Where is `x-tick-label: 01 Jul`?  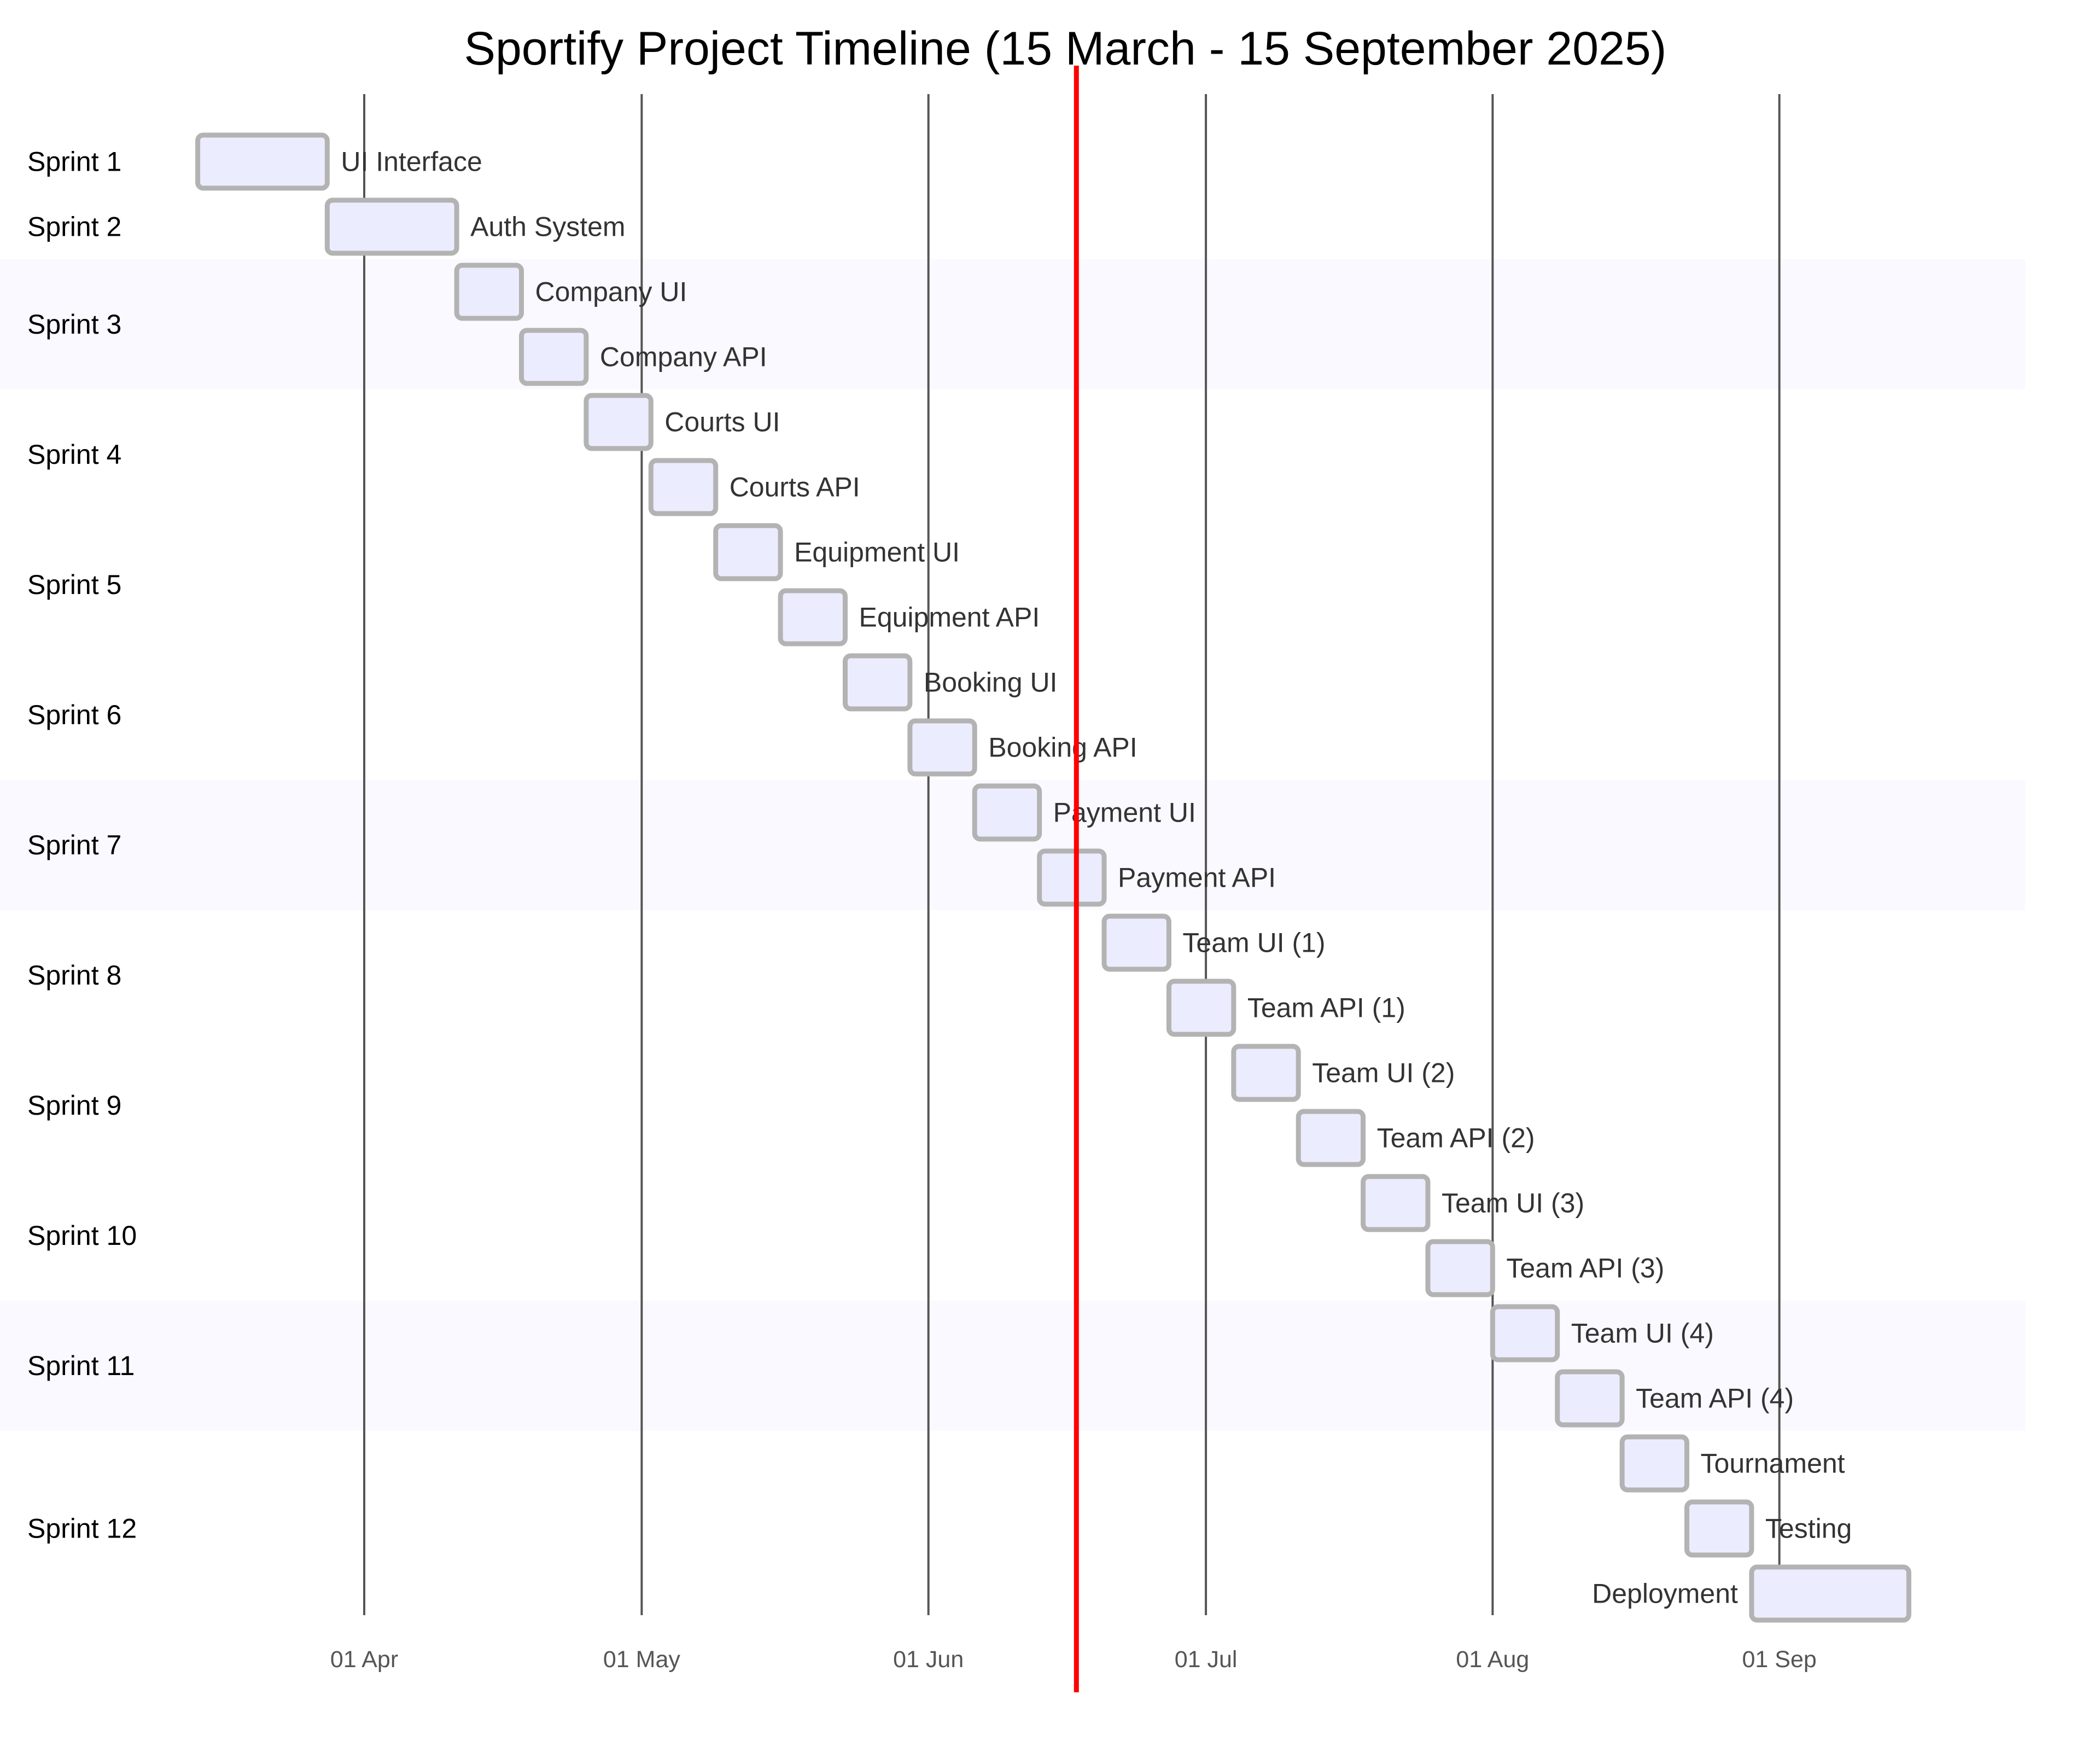 x-tick-label: 01 Jul is located at coordinates (1206, 1659).